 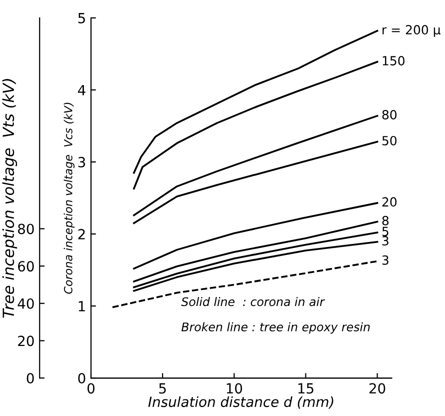 I want to click on y-tick-label: 2, so click(x=81, y=234).